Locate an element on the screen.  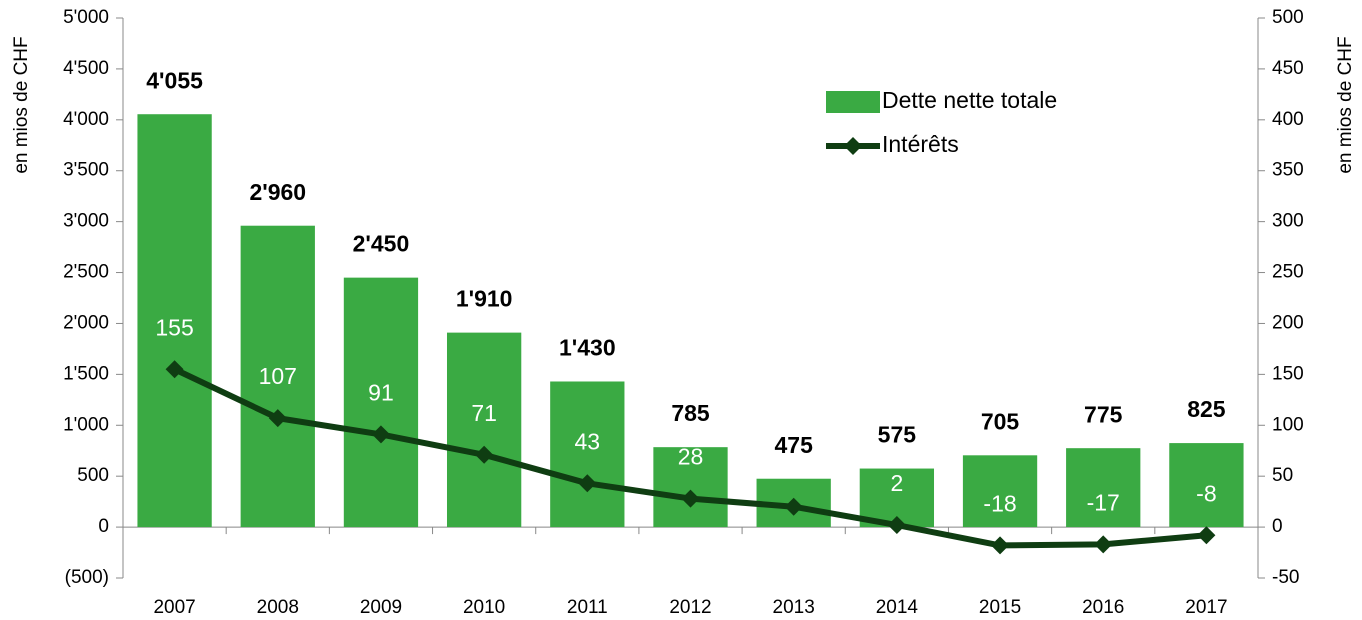
y-tick-label: 1'000 is located at coordinates (86, 424).